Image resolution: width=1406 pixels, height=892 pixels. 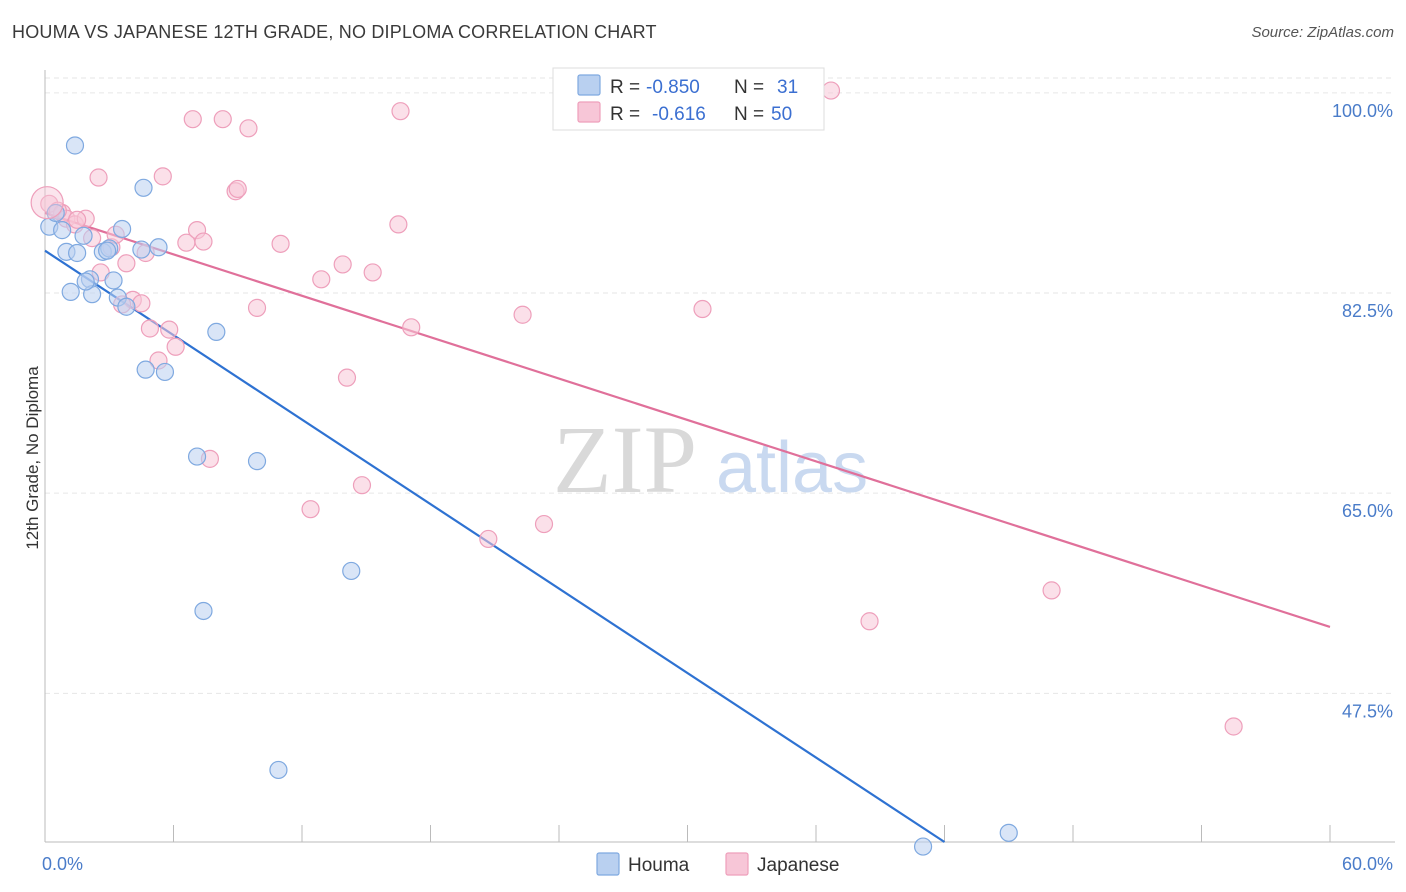 What do you see at coordinates (659, 865) in the screenshot?
I see `bottom-legend-label-houma: Houma` at bounding box center [659, 865].